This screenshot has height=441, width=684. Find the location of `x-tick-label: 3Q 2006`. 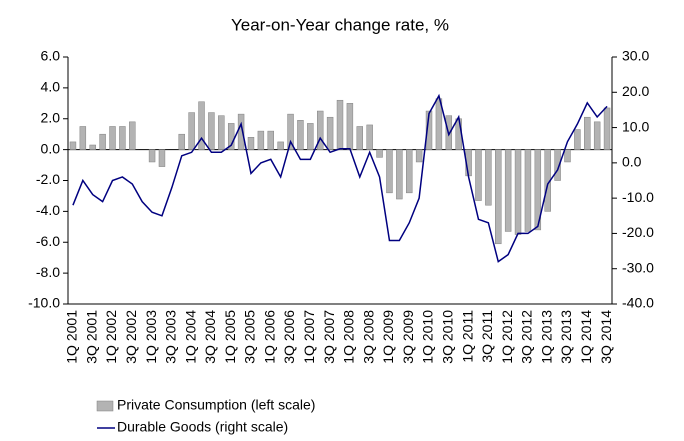

x-tick-label: 3Q 2006 is located at coordinates (289, 337).